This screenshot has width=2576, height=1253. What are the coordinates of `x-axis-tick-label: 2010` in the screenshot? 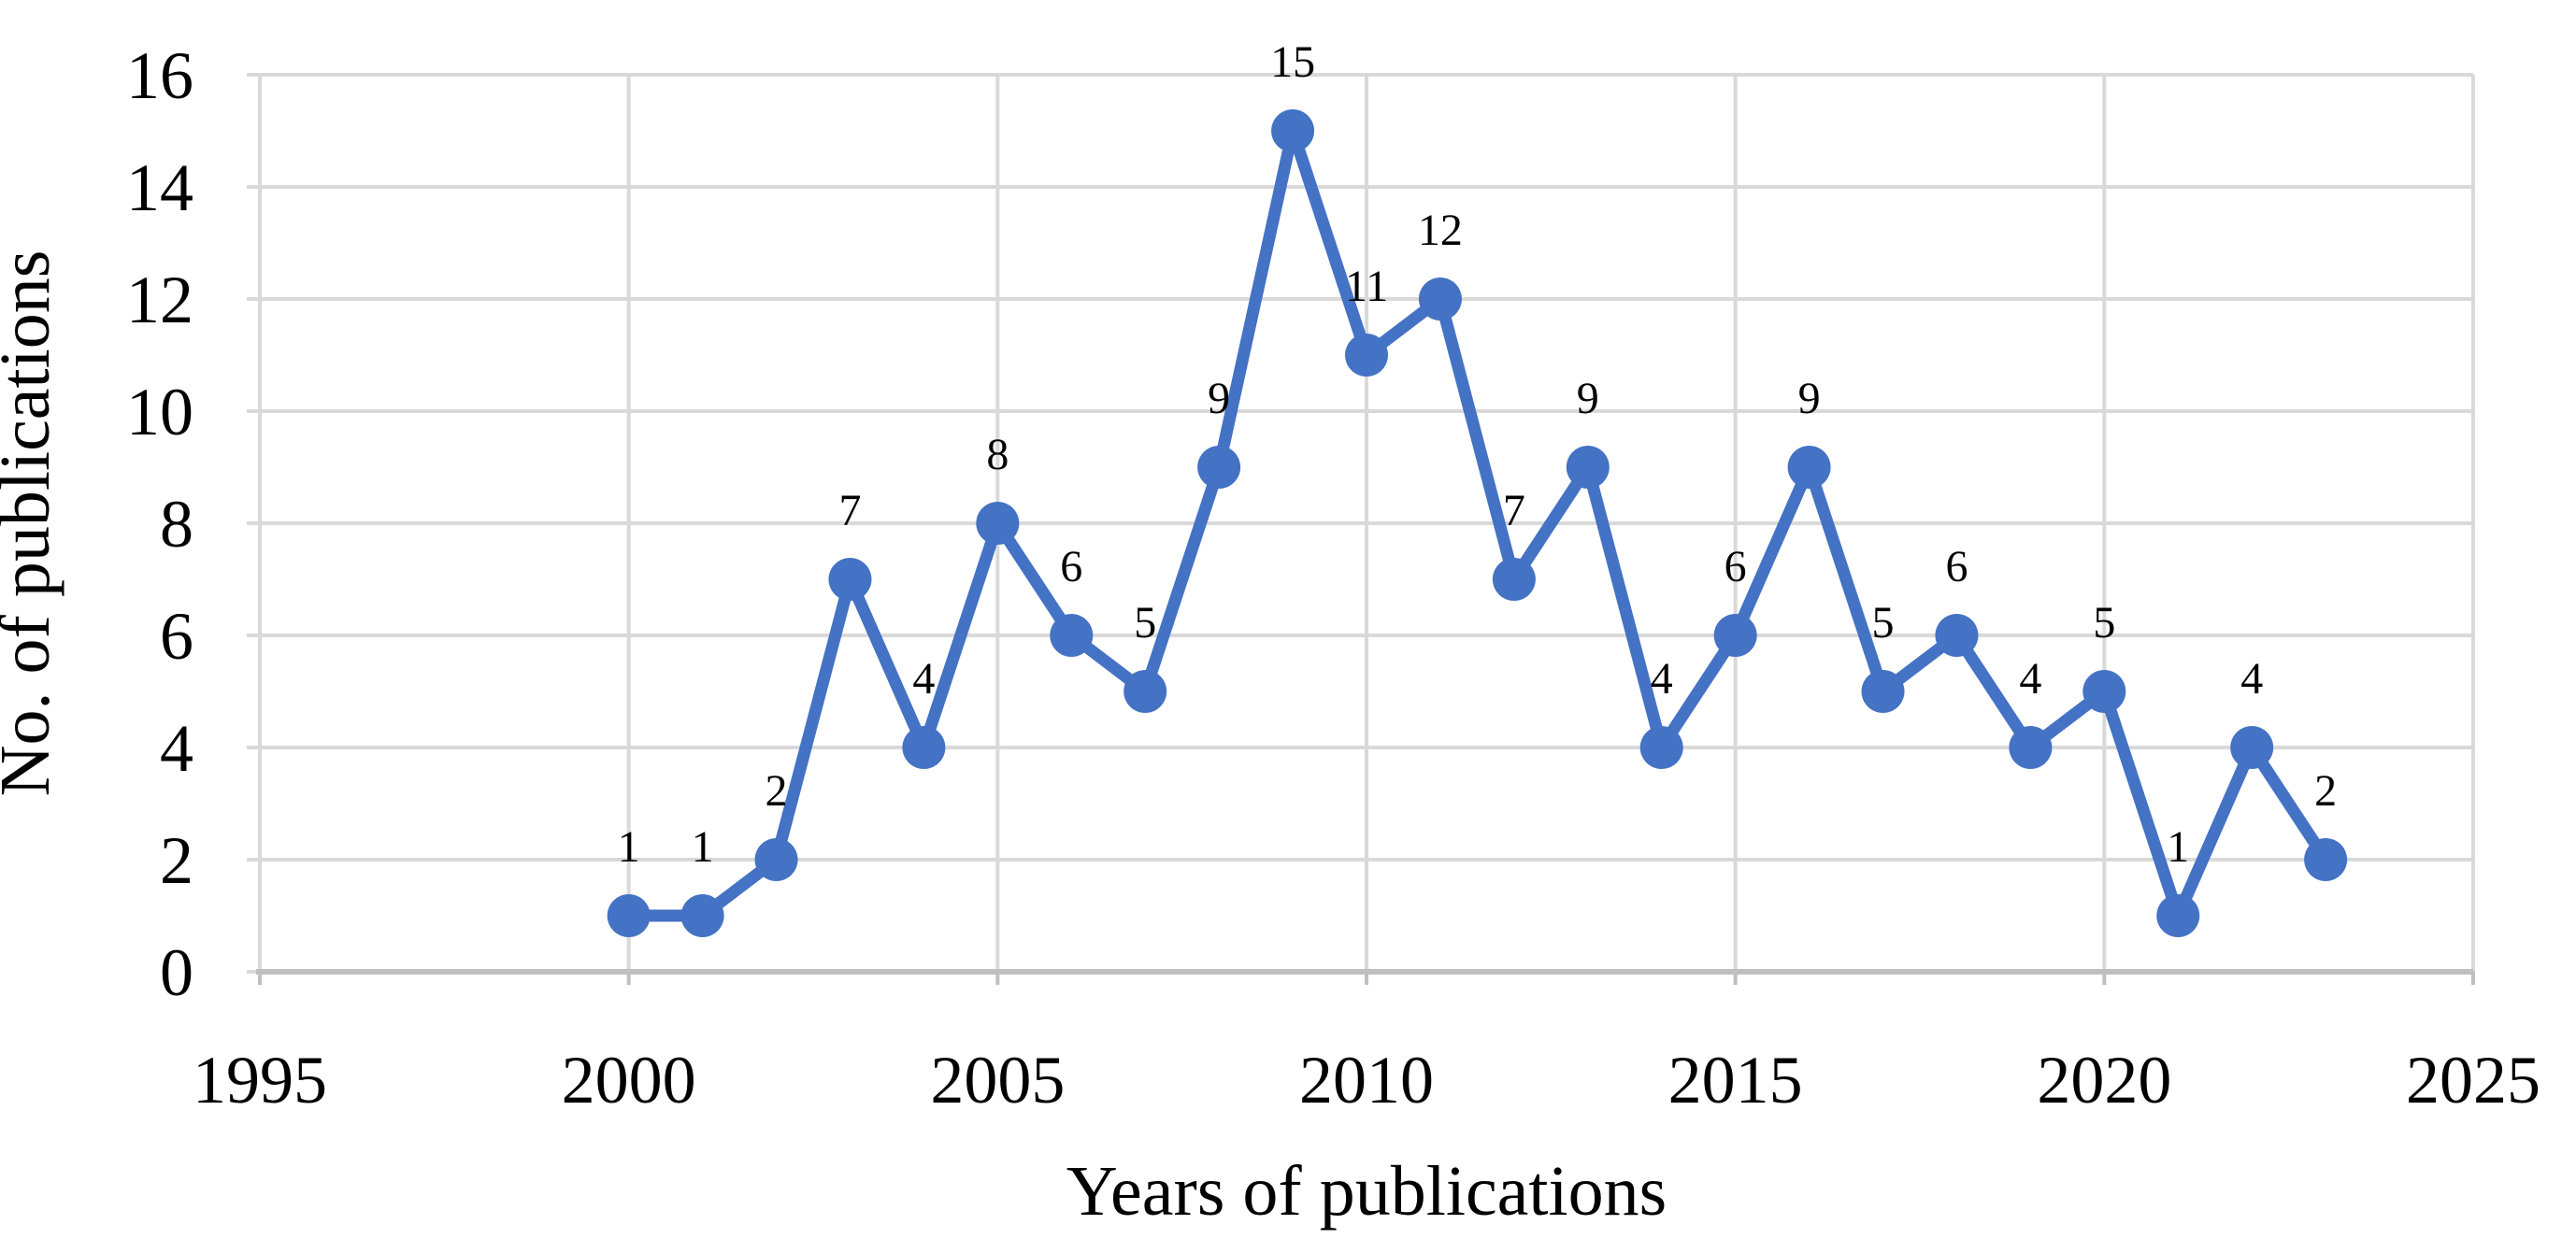 It's located at (1366, 1080).